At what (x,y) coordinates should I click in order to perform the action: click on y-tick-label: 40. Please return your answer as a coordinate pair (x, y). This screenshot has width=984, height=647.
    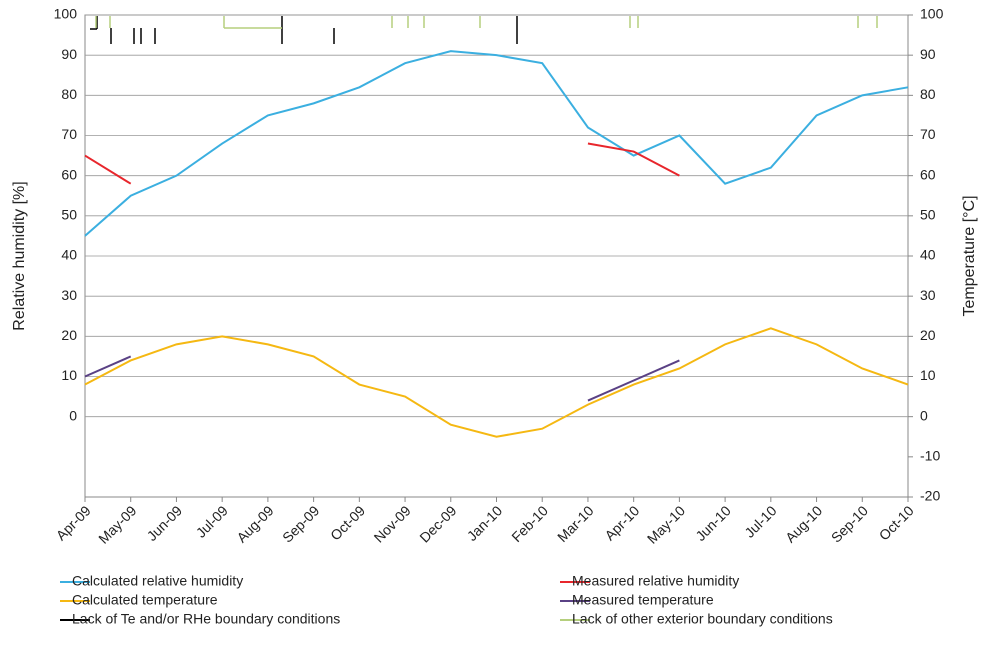
    Looking at the image, I should click on (69, 255).